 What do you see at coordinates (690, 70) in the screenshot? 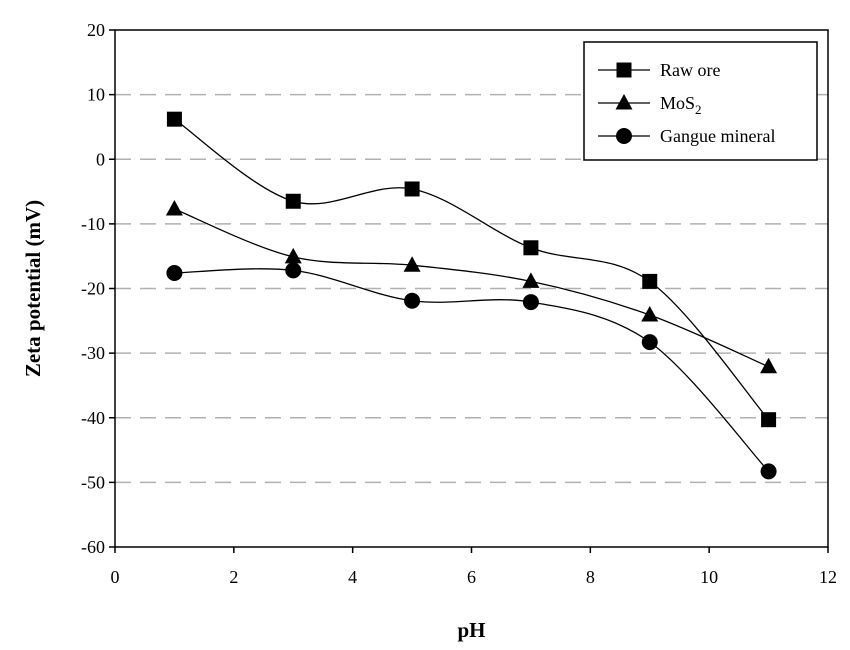
I see `legend-label: Raw ore` at bounding box center [690, 70].